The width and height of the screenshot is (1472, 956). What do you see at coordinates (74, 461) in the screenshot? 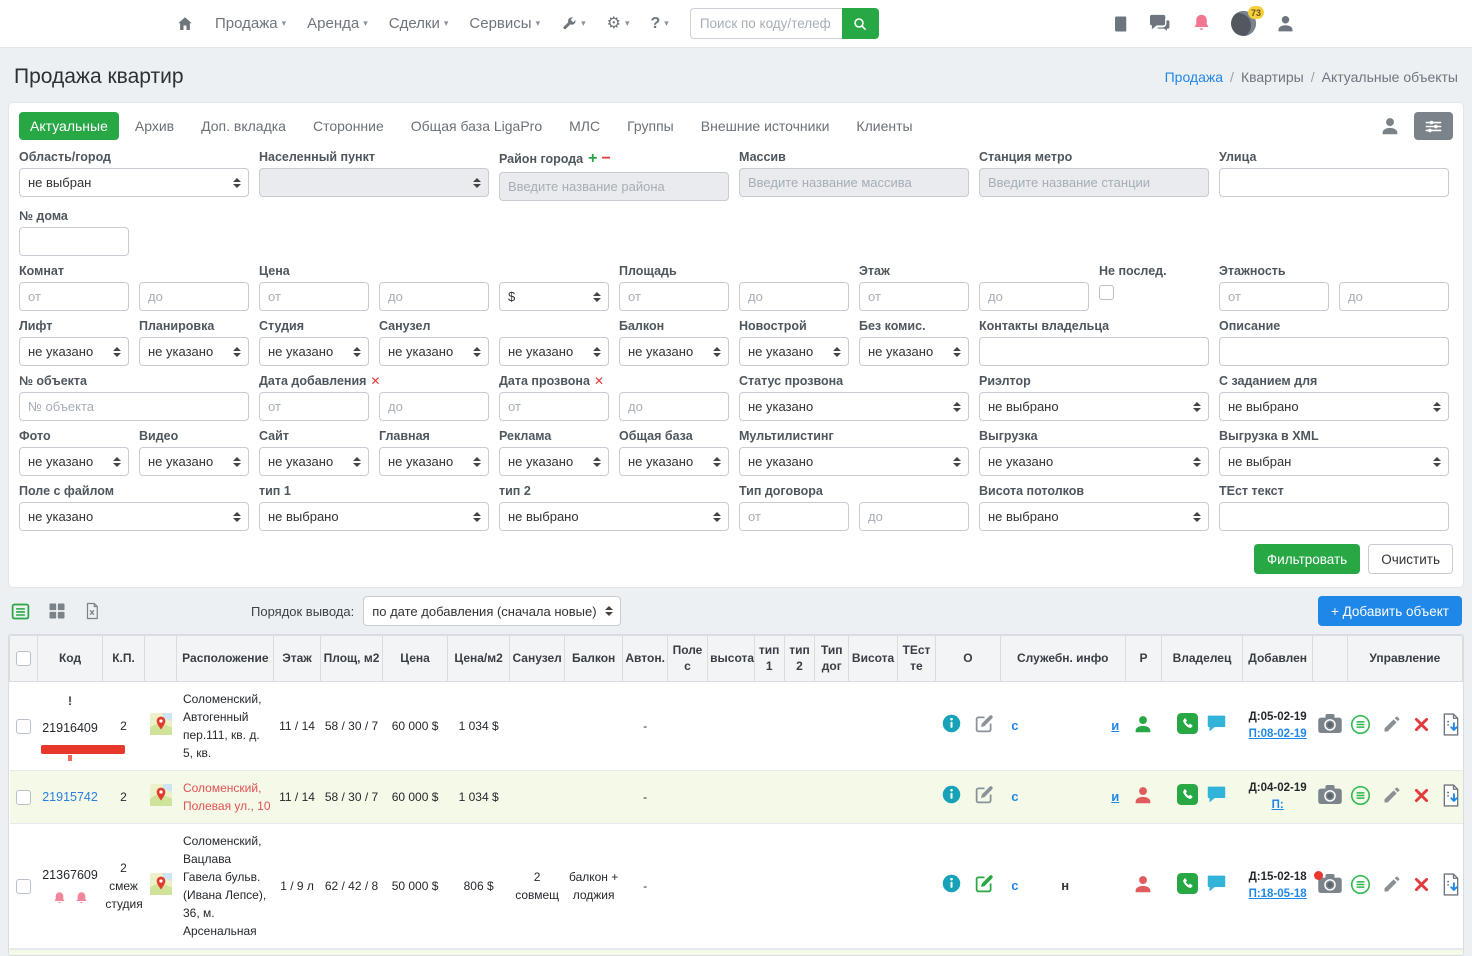
I see `фото-select: не указано` at bounding box center [74, 461].